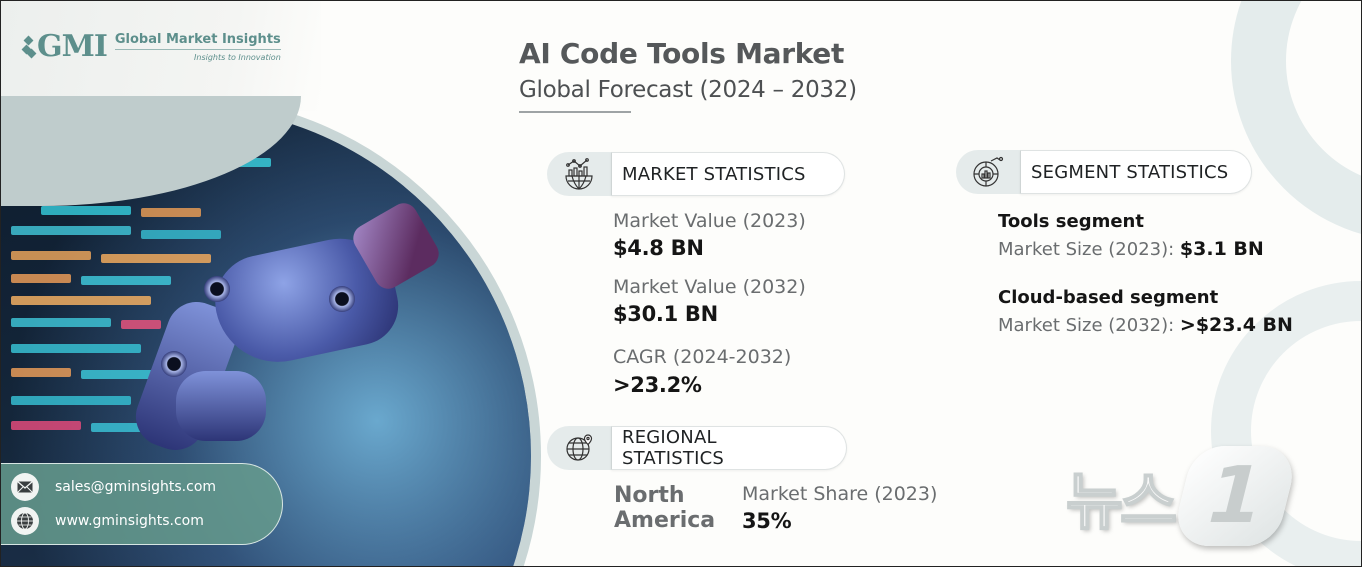 This screenshot has height=567, width=1362. I want to click on market-statistics-header: MARKET STATISTICS, so click(696, 174).